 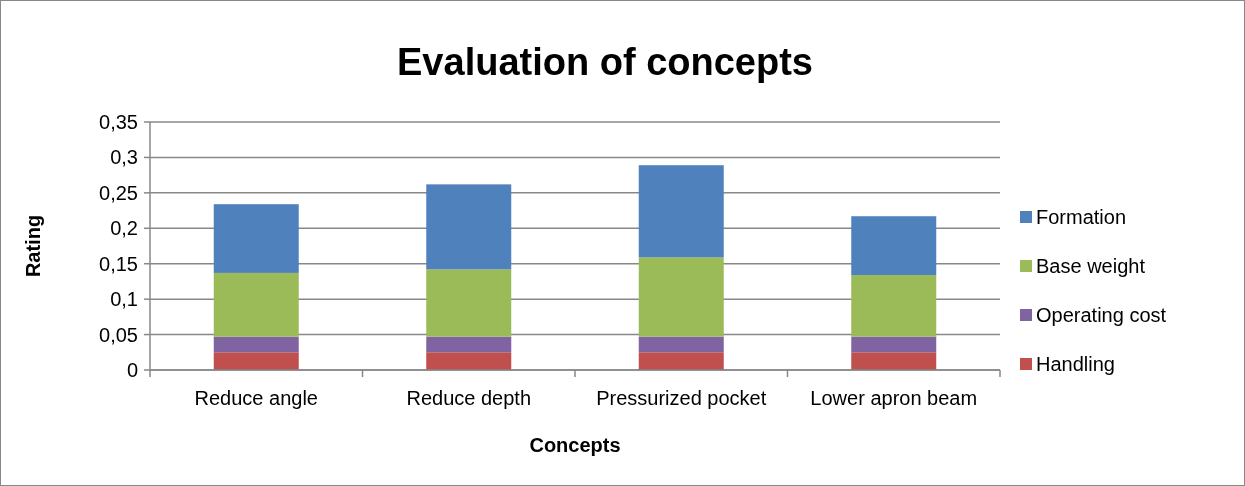 What do you see at coordinates (33, 246) in the screenshot?
I see `y-axis-title: Rating` at bounding box center [33, 246].